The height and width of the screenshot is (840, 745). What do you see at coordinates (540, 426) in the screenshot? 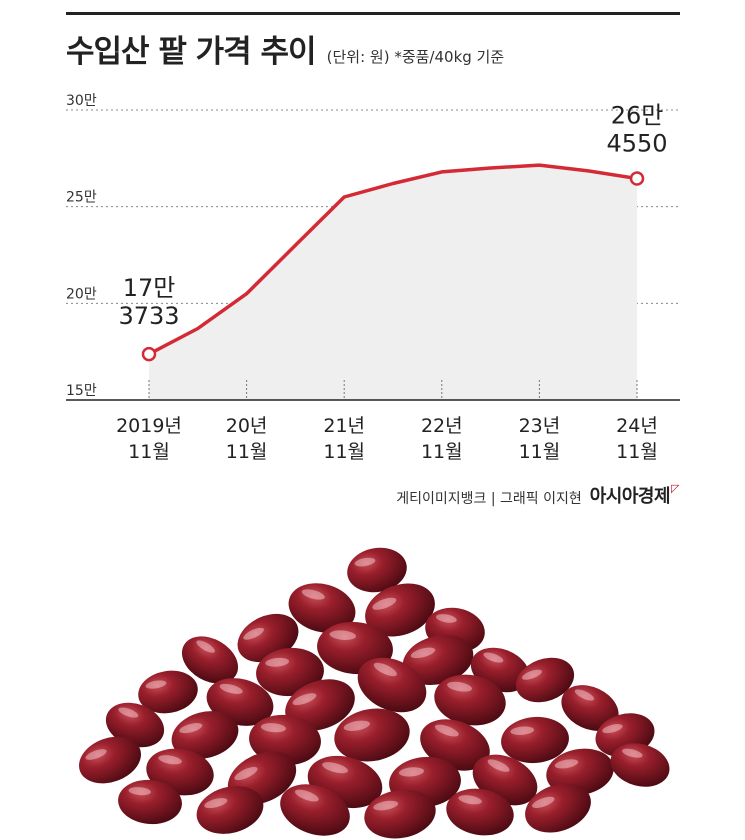
I see `x-tick-year: 23년` at bounding box center [540, 426].